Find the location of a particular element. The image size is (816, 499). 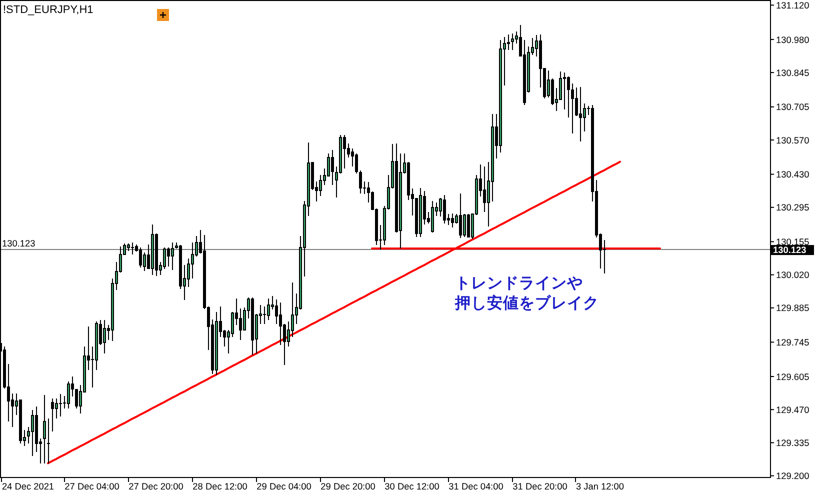

y-tick-label: 130.705 is located at coordinates (793, 107).